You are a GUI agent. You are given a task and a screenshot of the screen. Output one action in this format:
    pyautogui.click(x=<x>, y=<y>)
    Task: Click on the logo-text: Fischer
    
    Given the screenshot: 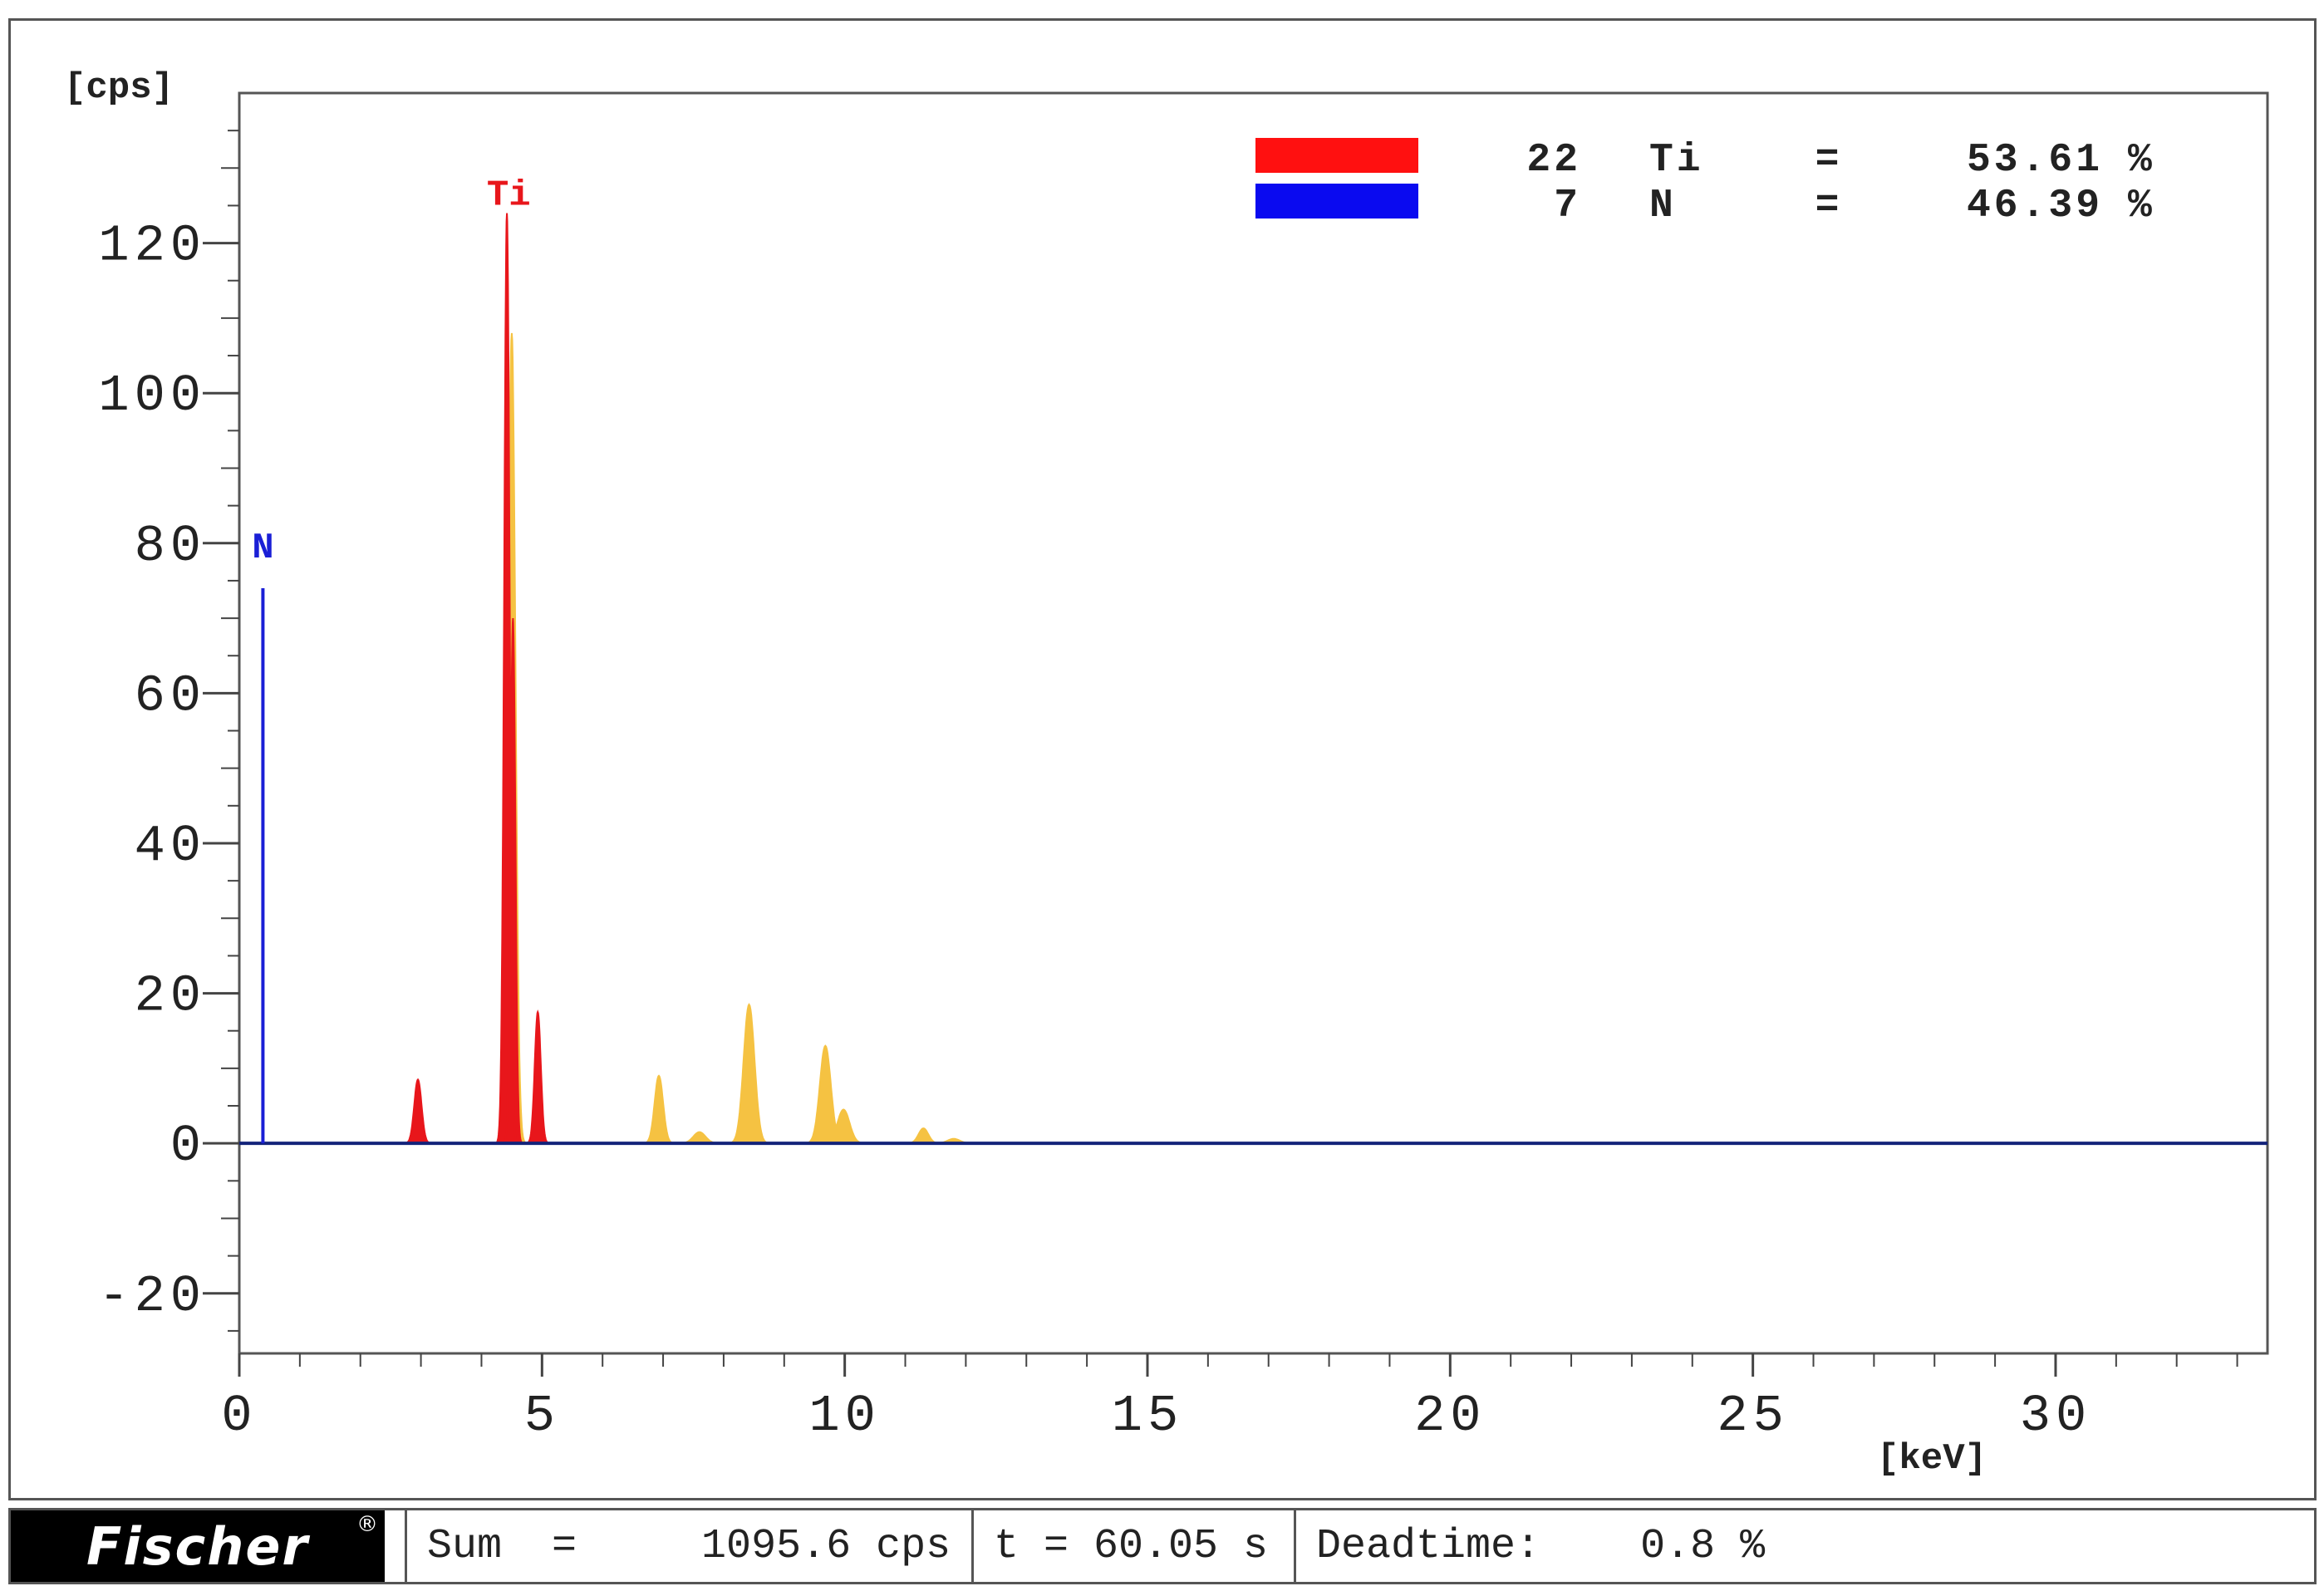 What is the action you would take?
    pyautogui.click(x=198, y=1546)
    